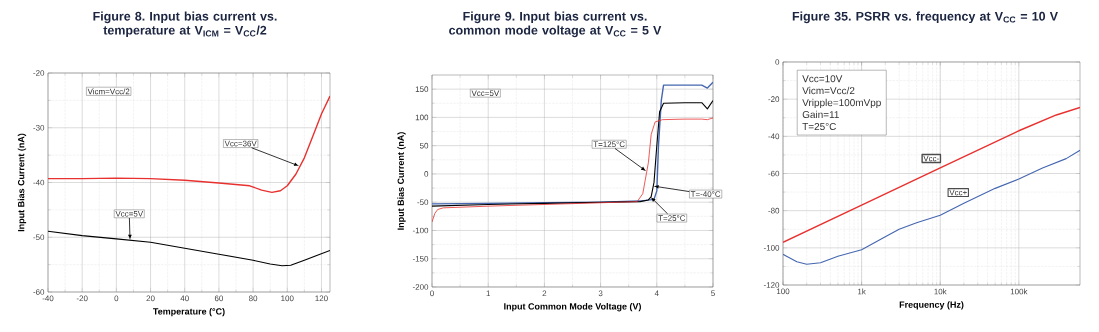  Describe the element at coordinates (925, 17) in the screenshot. I see `chart-title: Figure 35. PSRR vs. frequency at V$_{CC}$ = 10 V` at that location.